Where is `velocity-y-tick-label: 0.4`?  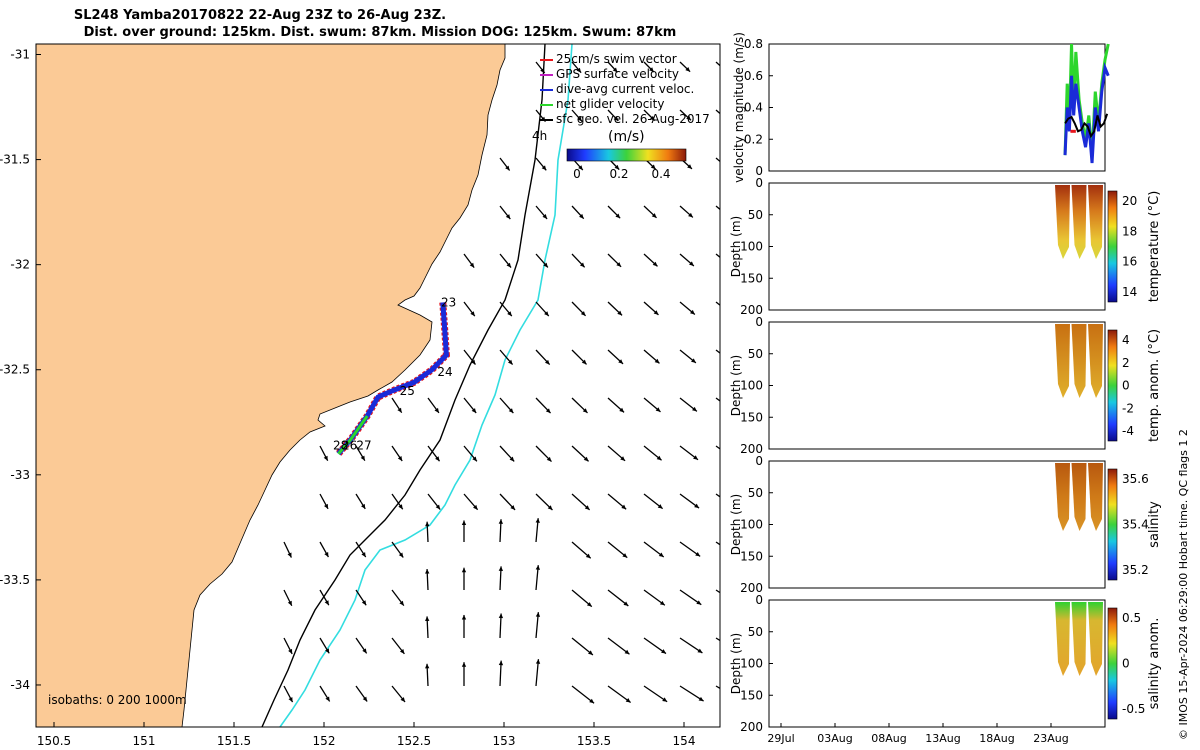
velocity-y-tick-label: 0.4 is located at coordinates (753, 108).